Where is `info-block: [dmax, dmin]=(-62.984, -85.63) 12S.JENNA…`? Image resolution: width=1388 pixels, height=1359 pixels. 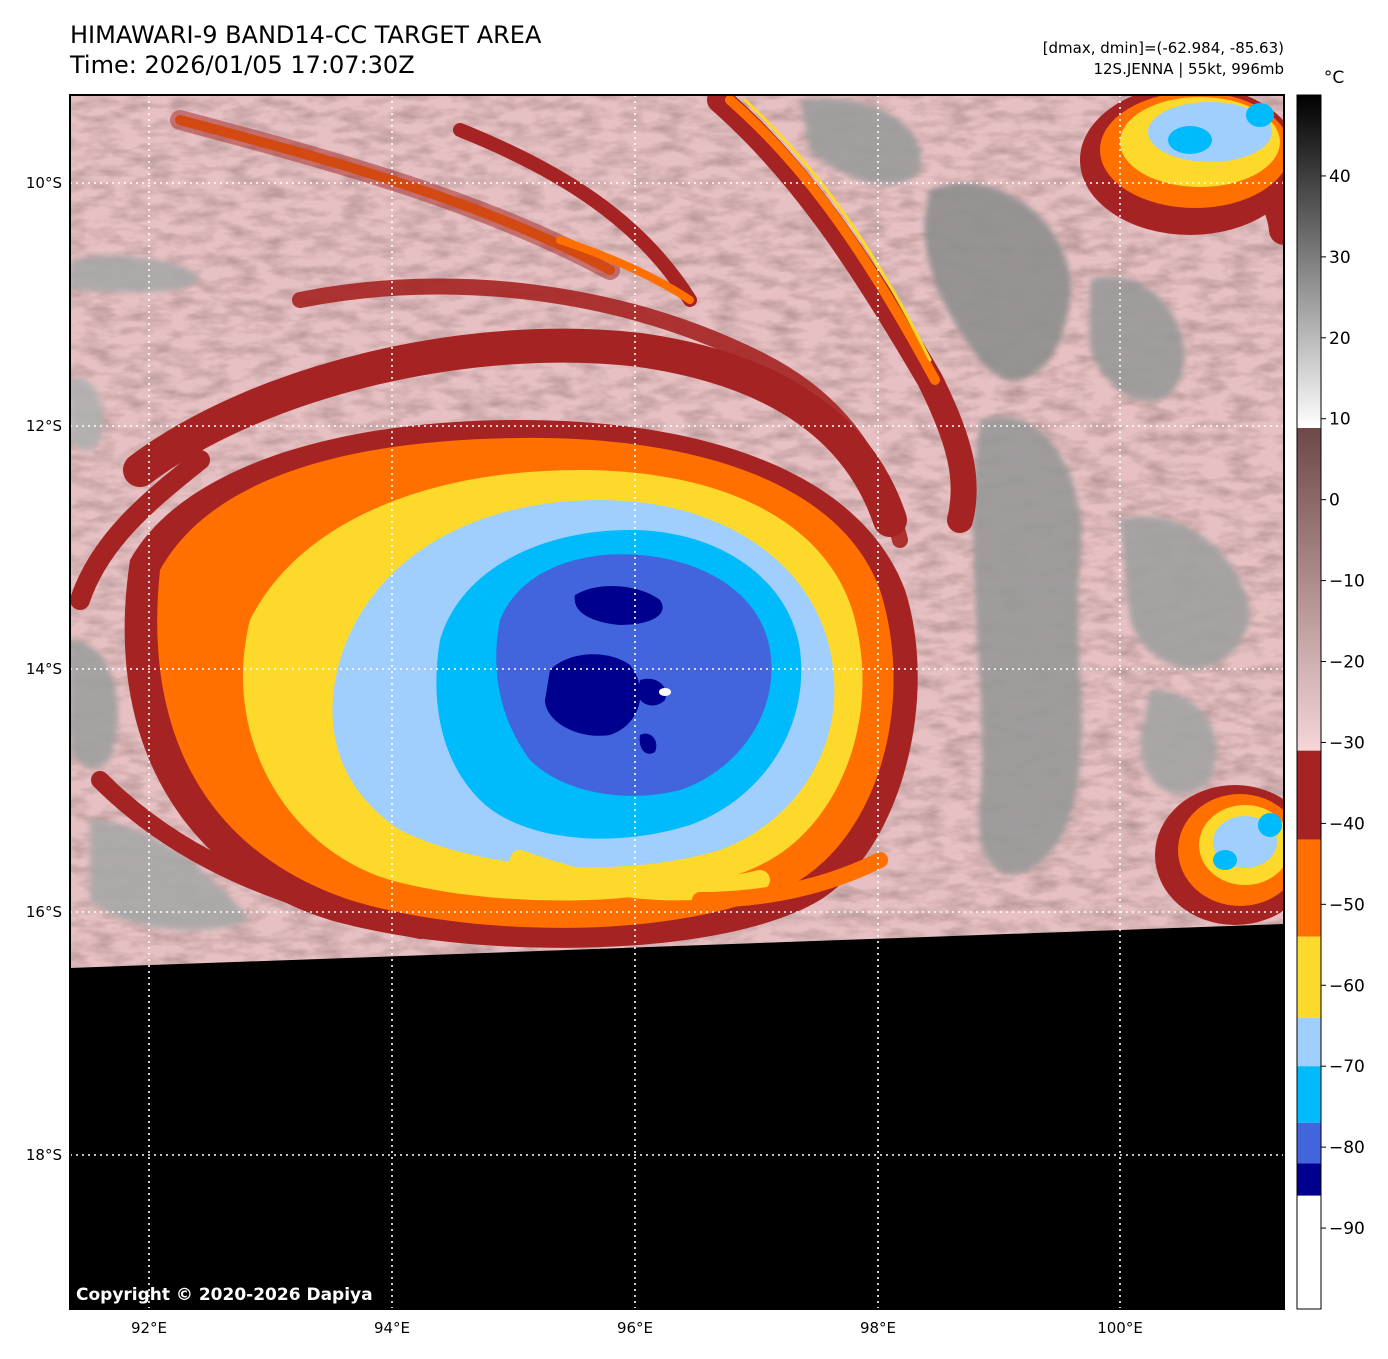 info-block: [dmax, dmin]=(-62.984, -85.63) 12S.JENNA… is located at coordinates (1163, 59).